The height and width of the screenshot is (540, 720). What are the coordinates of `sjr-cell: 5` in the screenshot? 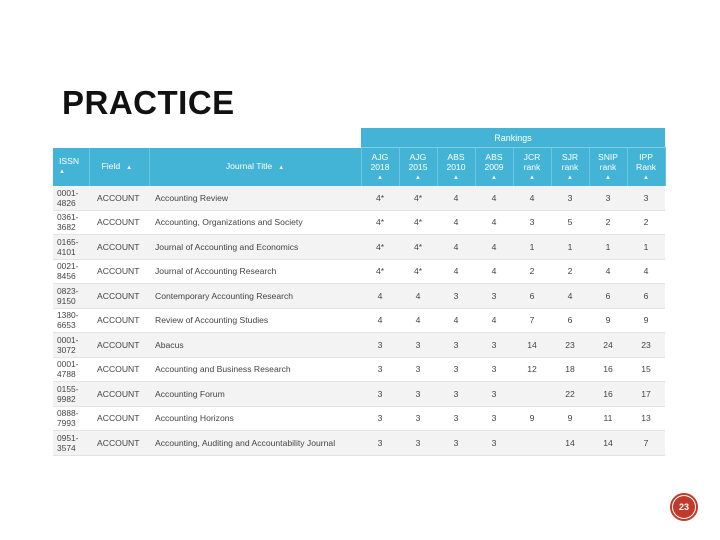 It's located at (570, 222).